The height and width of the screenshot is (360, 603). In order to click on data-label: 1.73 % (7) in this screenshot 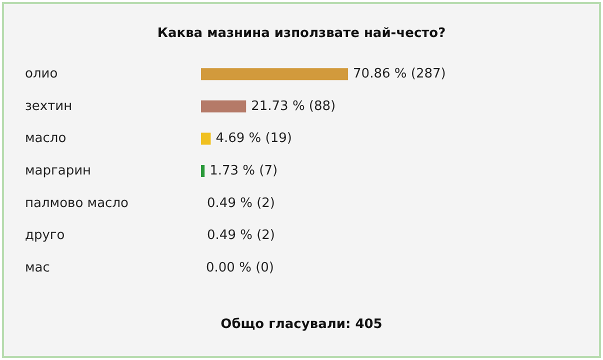, I will do `click(244, 171)`.